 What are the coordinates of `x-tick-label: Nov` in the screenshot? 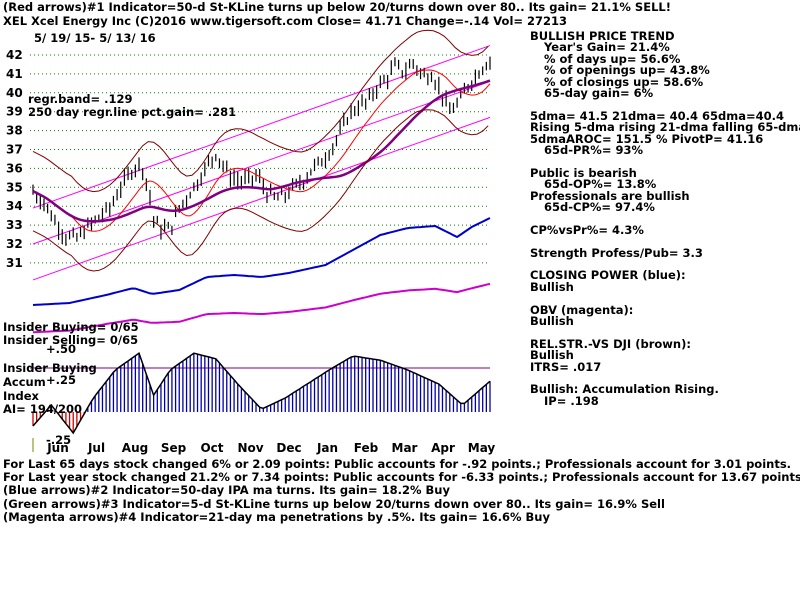 It's located at (250, 448).